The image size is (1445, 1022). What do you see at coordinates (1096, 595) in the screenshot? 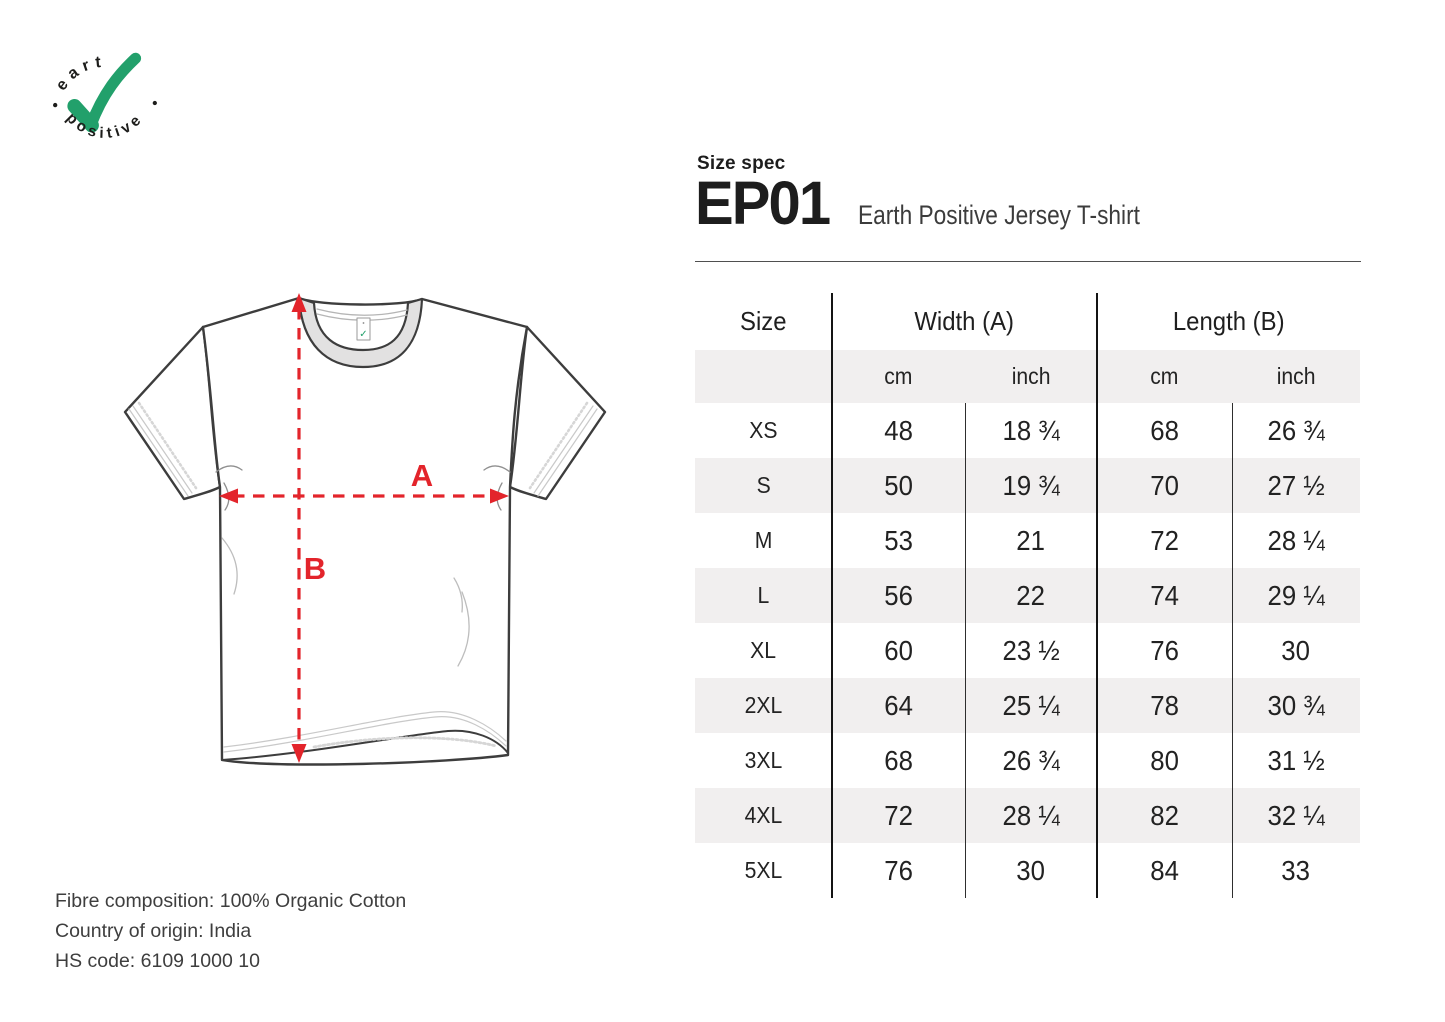
I see `table-divider-width-length` at bounding box center [1096, 595].